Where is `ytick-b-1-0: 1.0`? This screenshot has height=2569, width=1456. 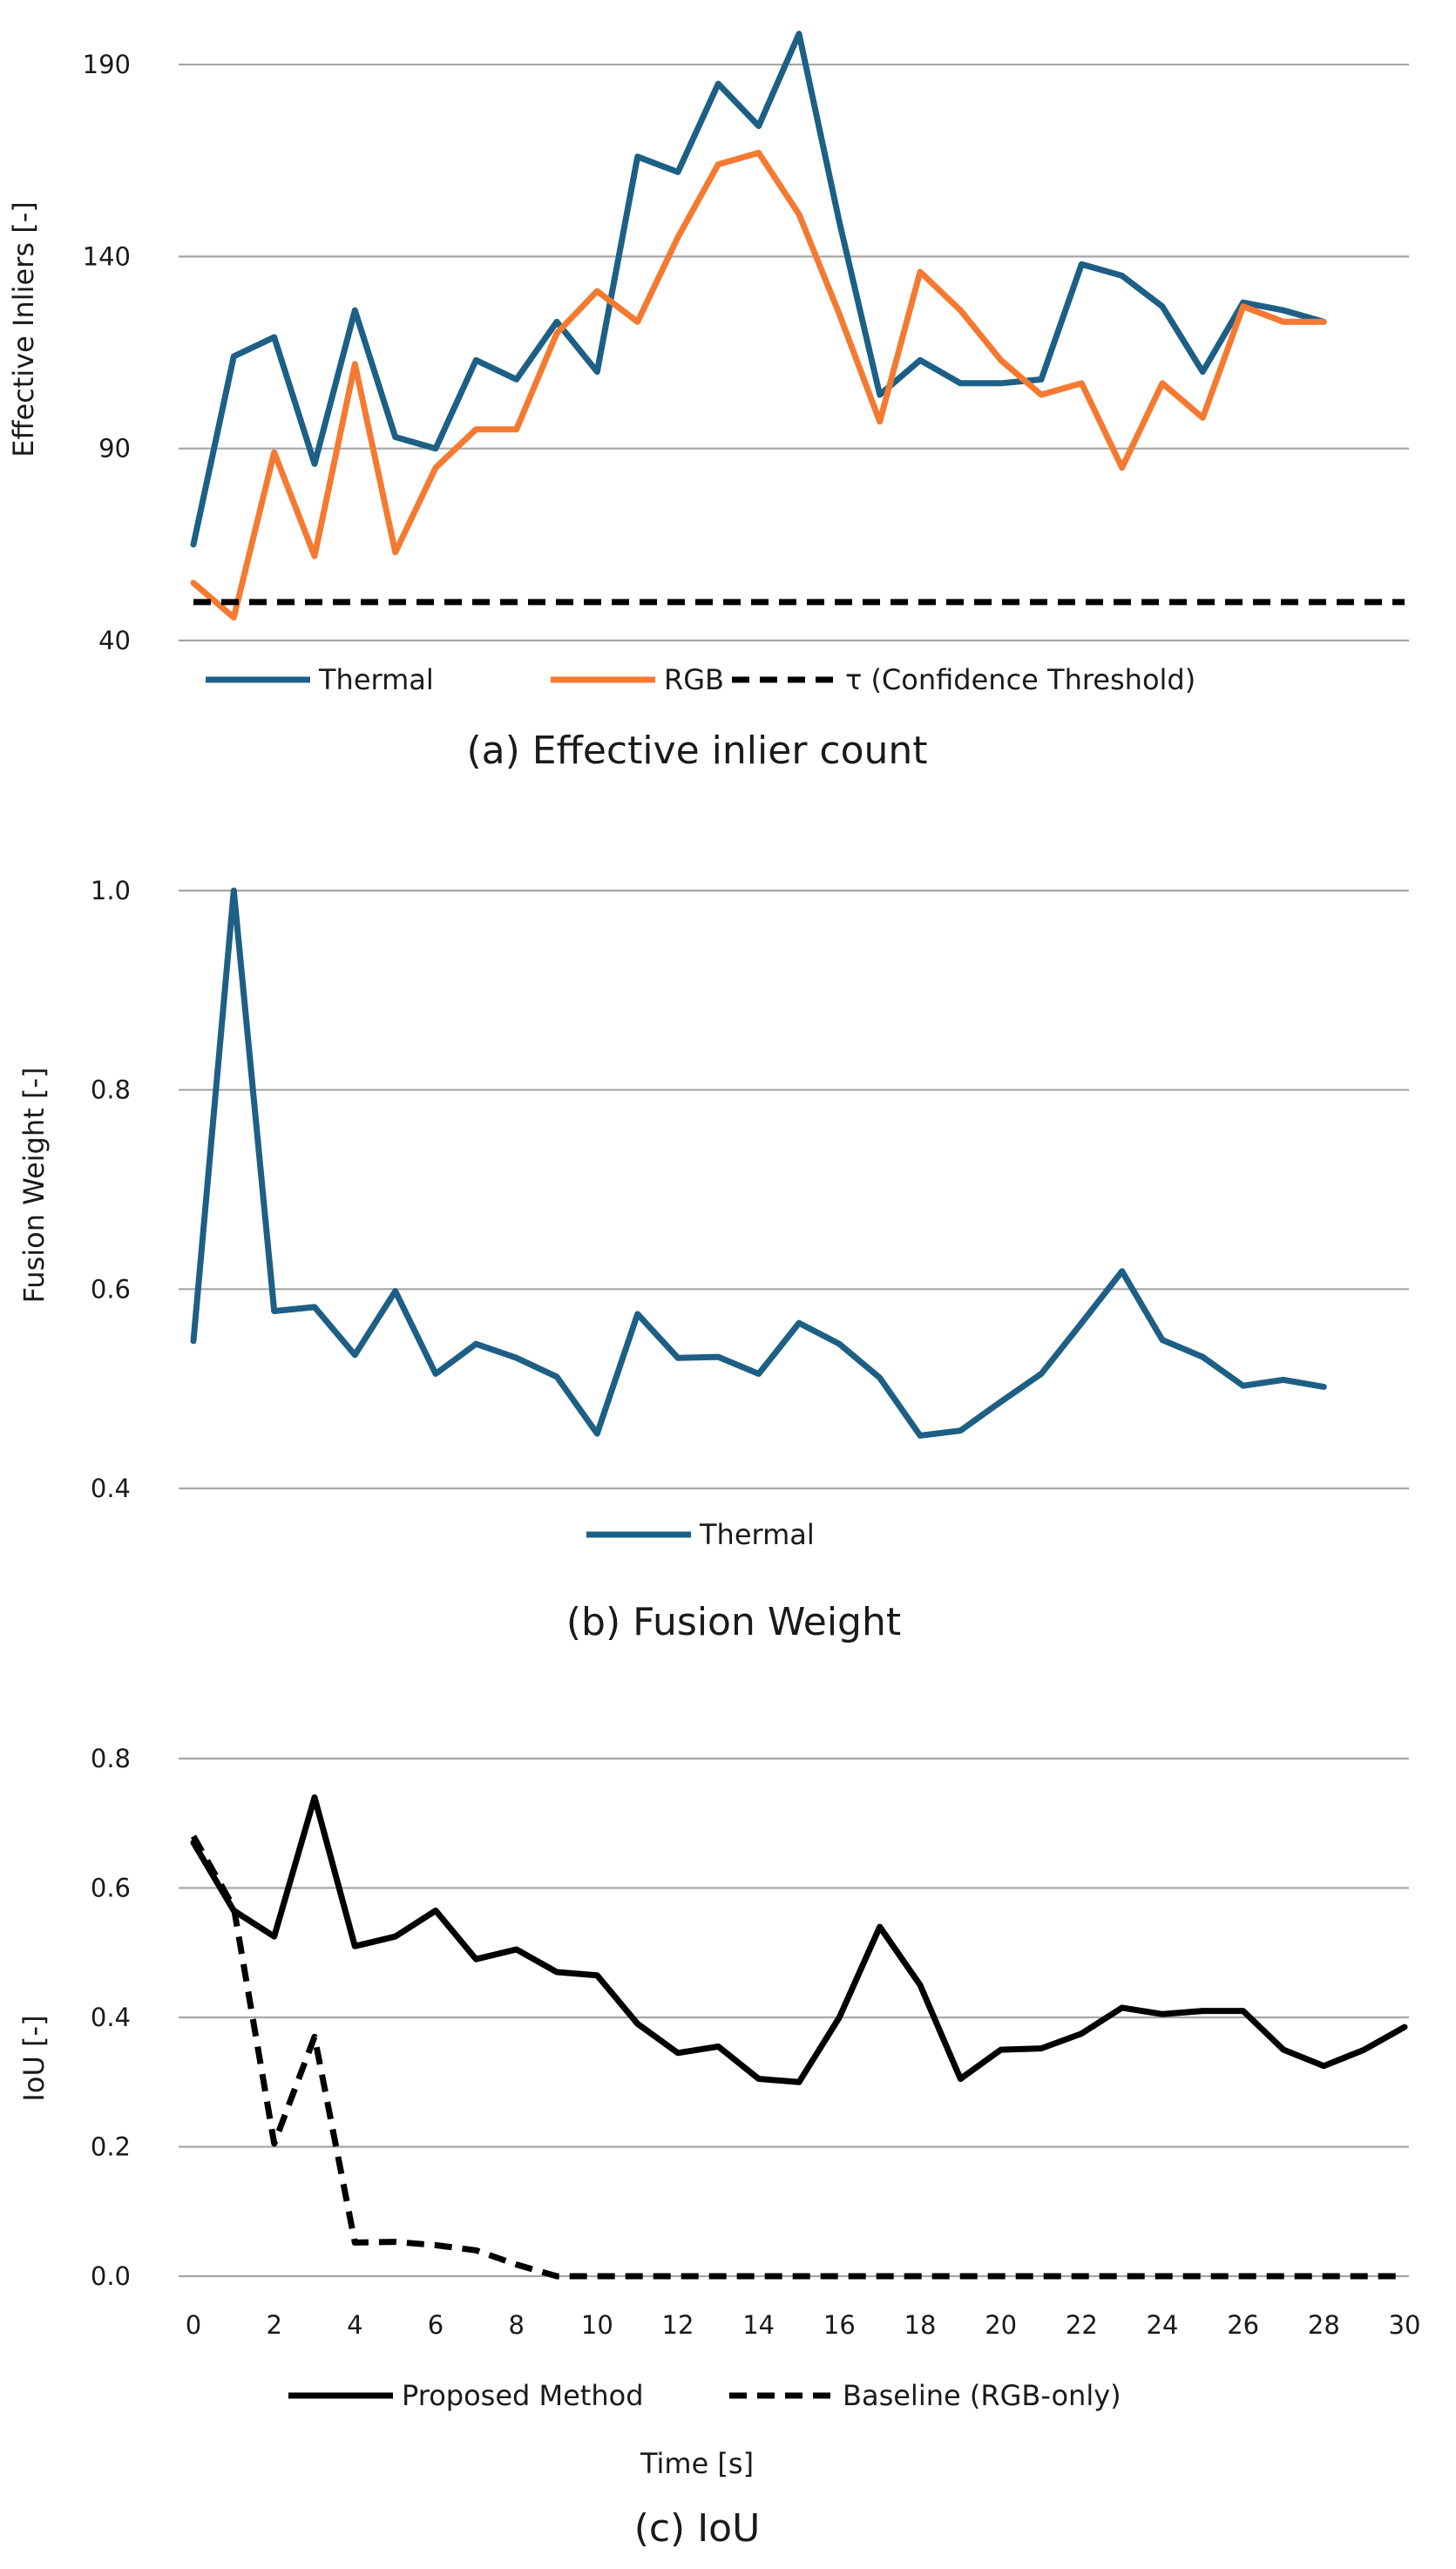 ytick-b-1-0: 1.0 is located at coordinates (111, 890).